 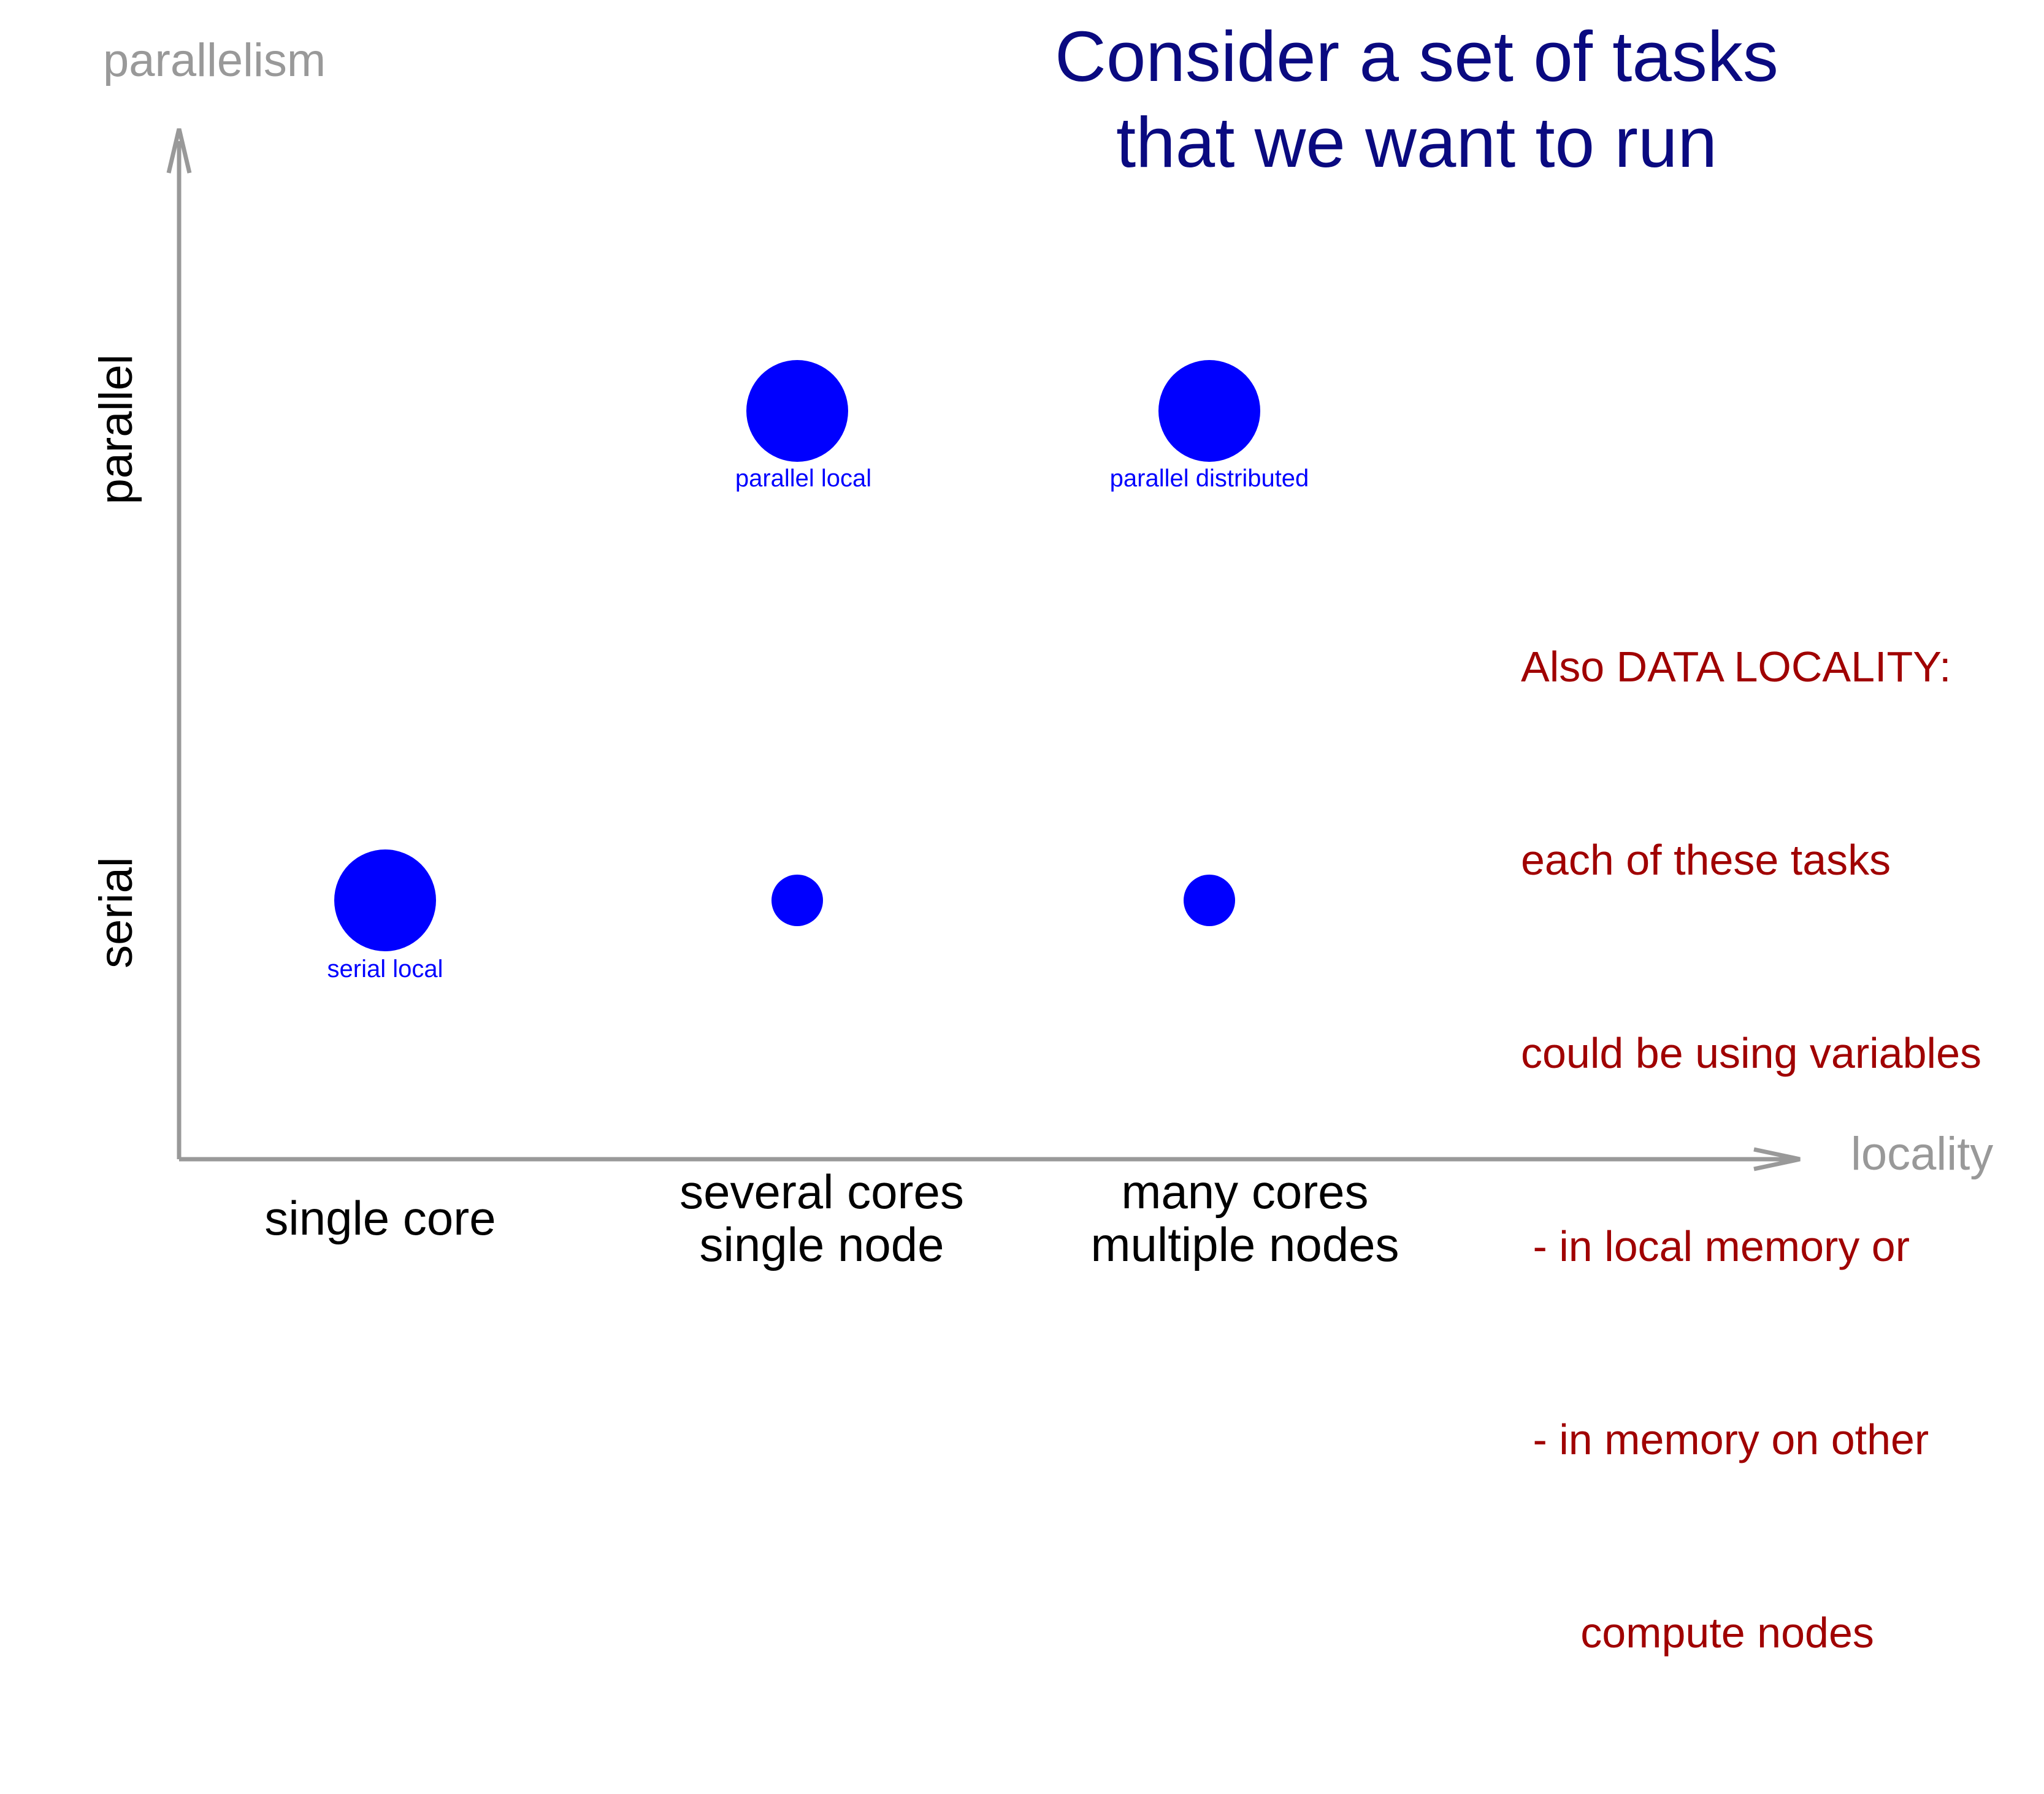 I want to click on x-category-single-core: single core, so click(x=380, y=1218).